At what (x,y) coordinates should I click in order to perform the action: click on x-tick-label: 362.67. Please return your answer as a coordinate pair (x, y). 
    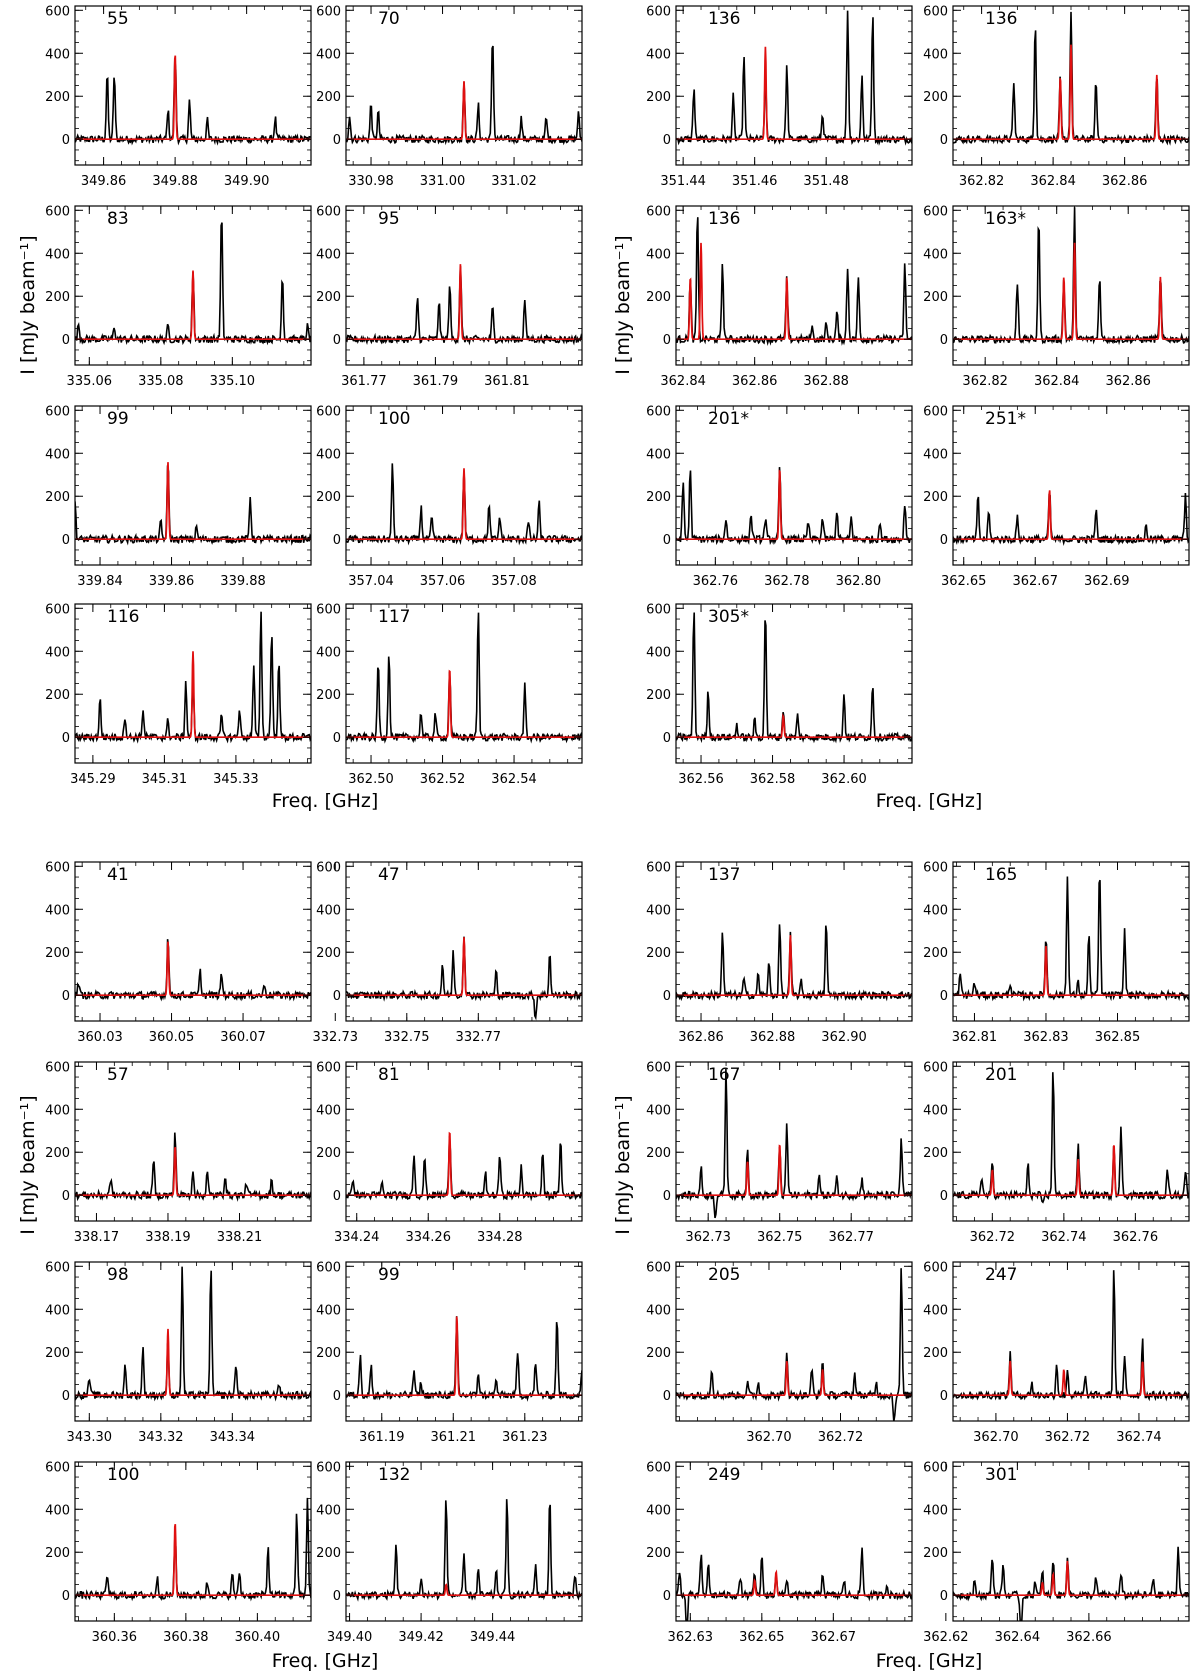
    Looking at the image, I should click on (1035, 581).